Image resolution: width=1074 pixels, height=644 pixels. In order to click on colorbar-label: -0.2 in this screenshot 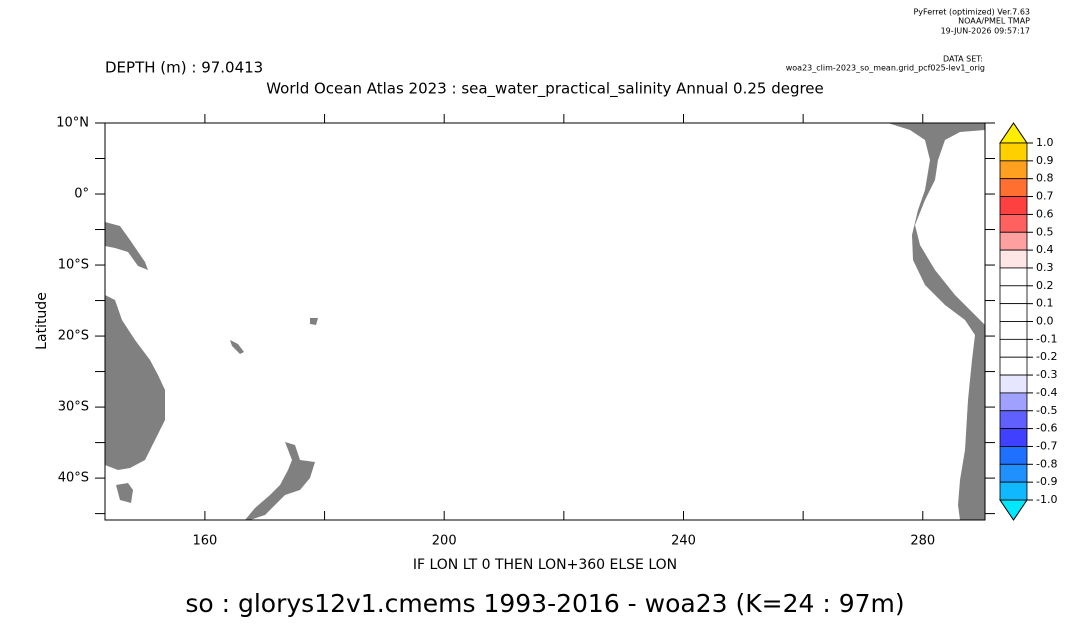, I will do `click(1046, 356)`.